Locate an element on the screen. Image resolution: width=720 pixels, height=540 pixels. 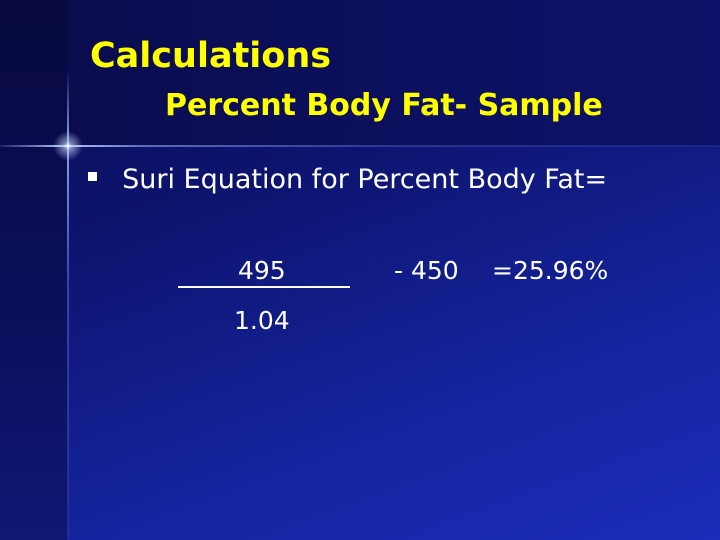
fraction-line is located at coordinates (264, 287).